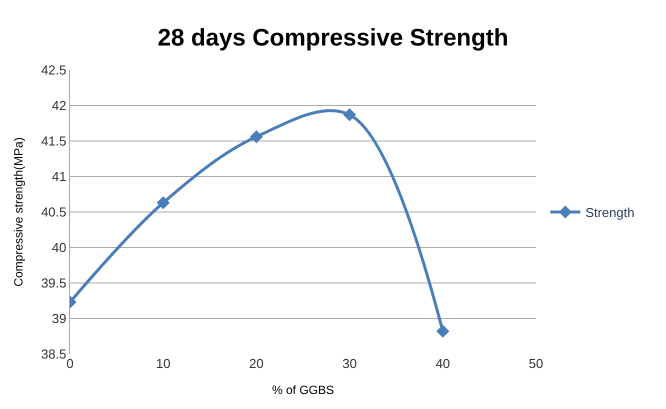 This screenshot has height=409, width=666. I want to click on y-tick-label: 40, so click(59, 248).